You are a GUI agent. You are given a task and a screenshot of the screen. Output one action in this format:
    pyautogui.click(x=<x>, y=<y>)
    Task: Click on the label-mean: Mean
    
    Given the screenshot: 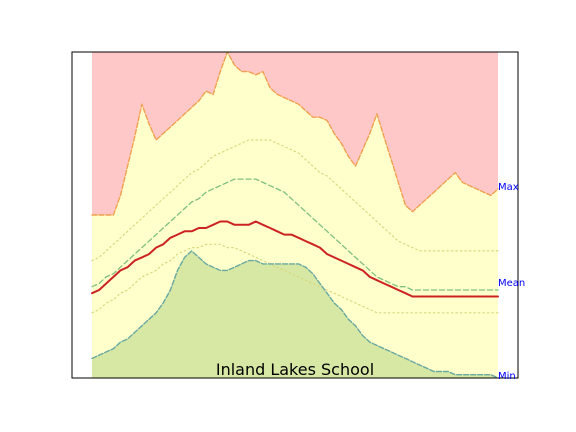 What is the action you would take?
    pyautogui.click(x=511, y=283)
    